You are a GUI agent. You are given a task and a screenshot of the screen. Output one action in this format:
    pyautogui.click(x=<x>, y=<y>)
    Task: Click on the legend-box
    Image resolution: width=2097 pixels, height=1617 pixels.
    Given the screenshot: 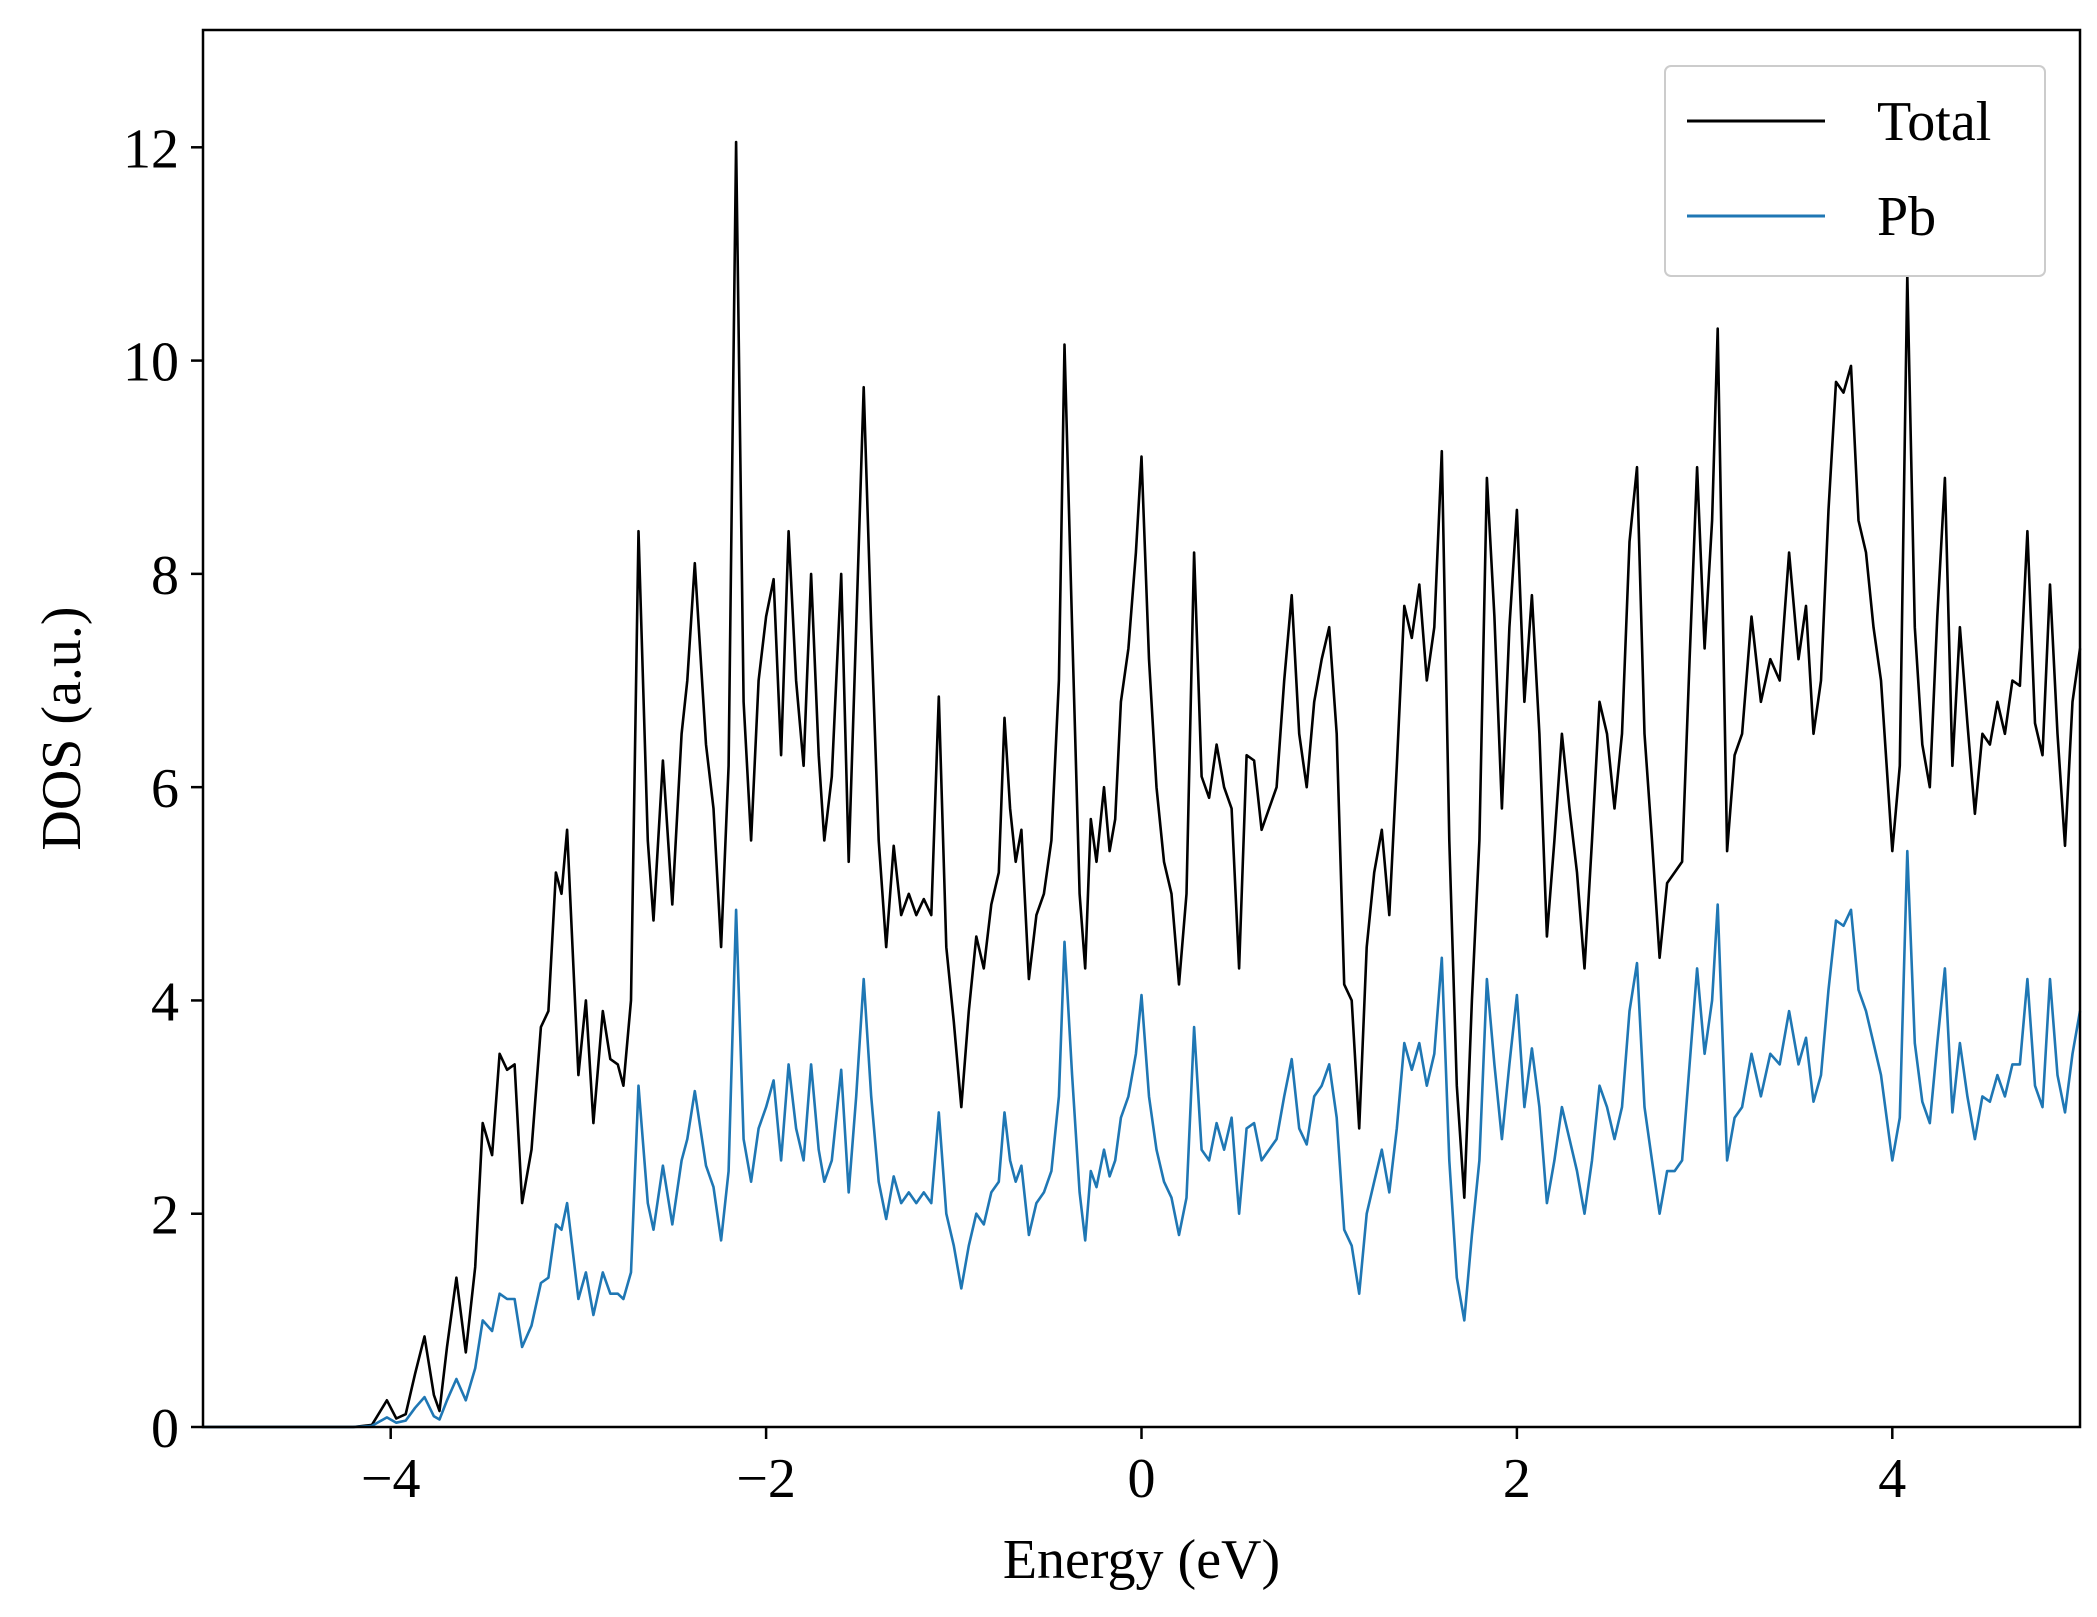 What is the action you would take?
    pyautogui.click(x=1855, y=171)
    